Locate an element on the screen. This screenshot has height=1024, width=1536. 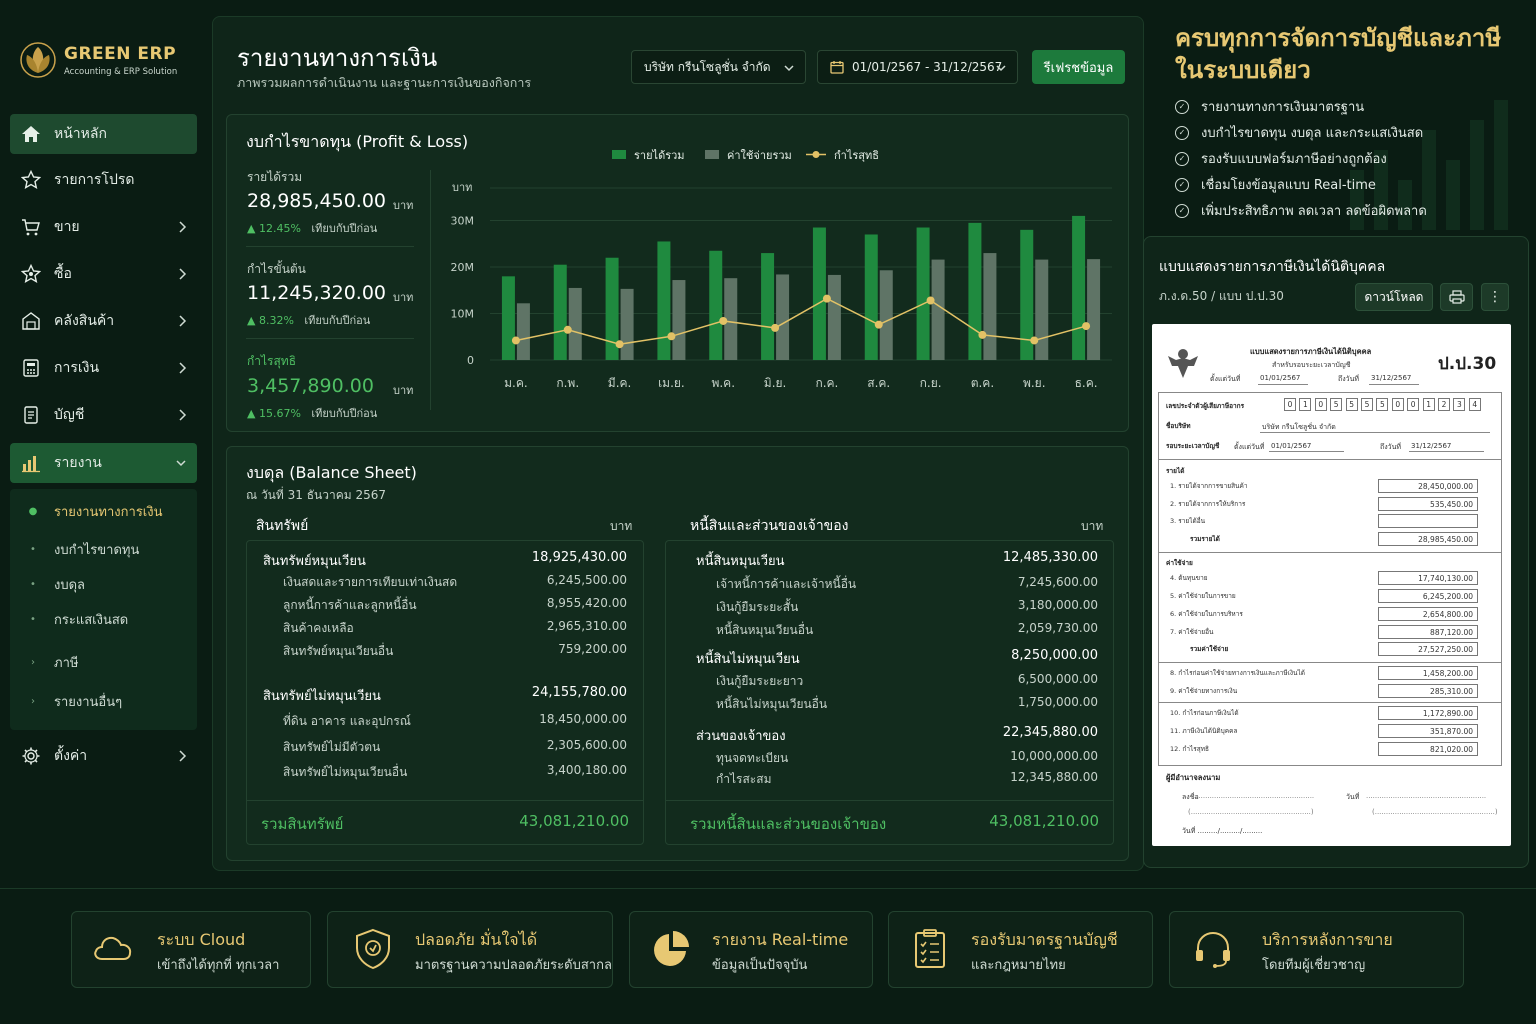
x-tick-label: เม.ย. is located at coordinates (671, 383).